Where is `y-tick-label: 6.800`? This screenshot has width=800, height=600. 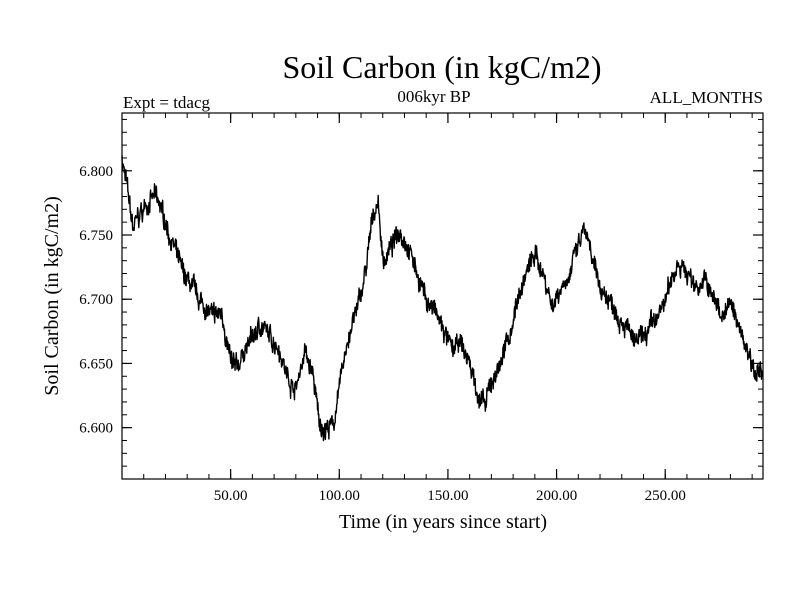 y-tick-label: 6.800 is located at coordinates (96, 172).